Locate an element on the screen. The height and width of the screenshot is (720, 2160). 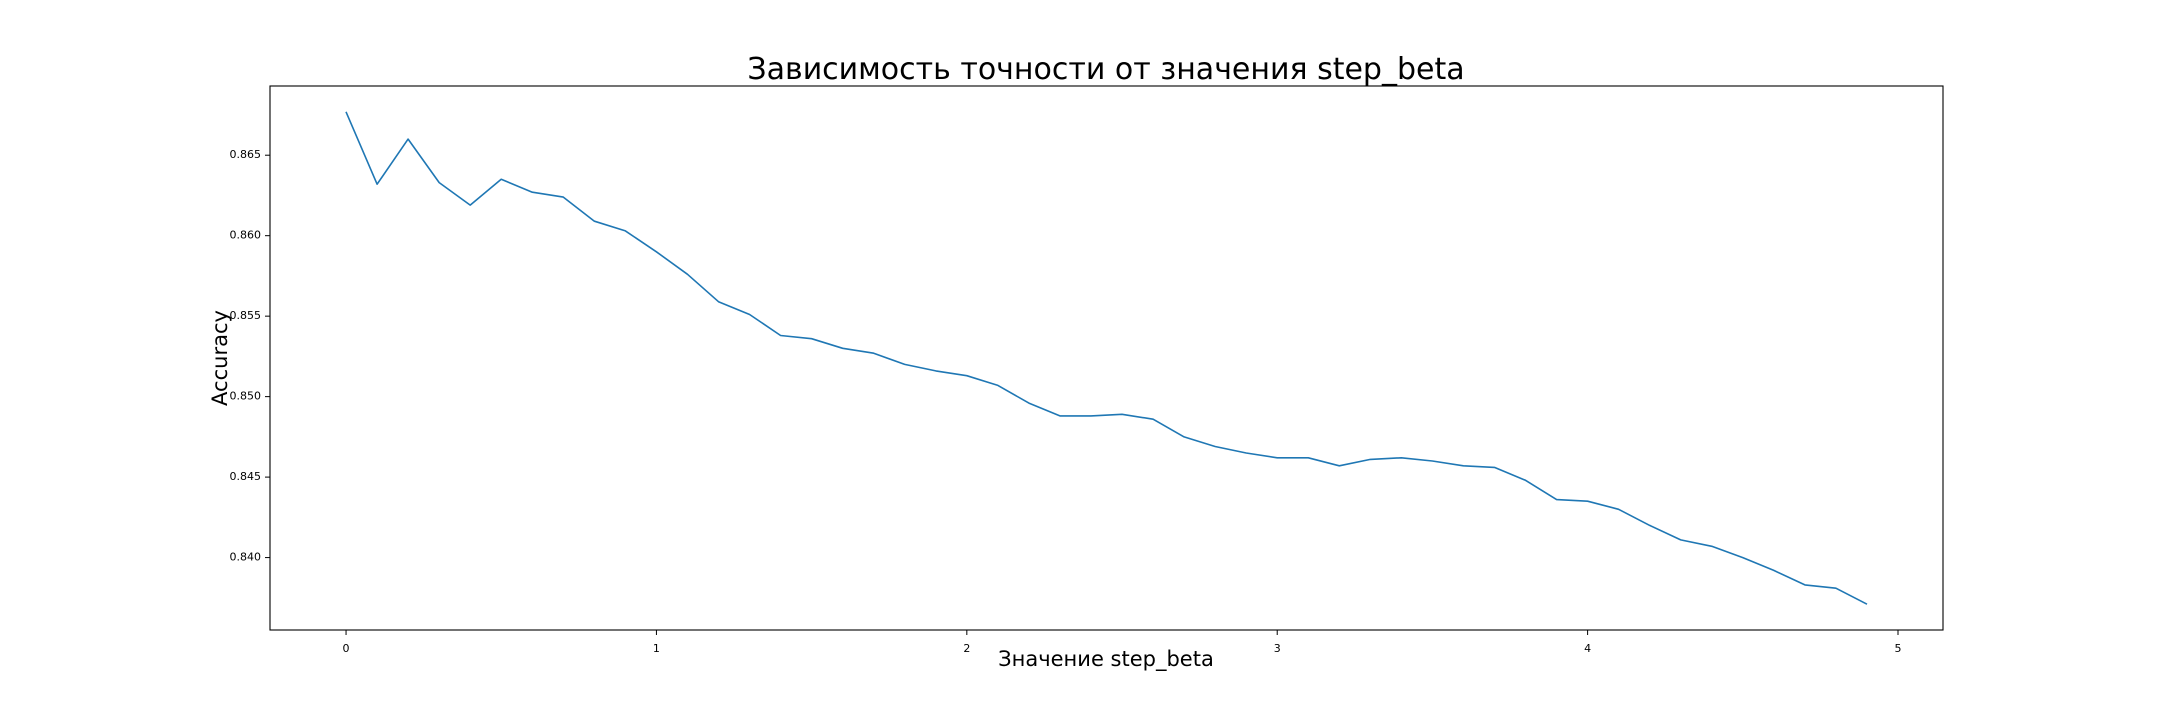
x-tick-label: 2 is located at coordinates (966, 648).